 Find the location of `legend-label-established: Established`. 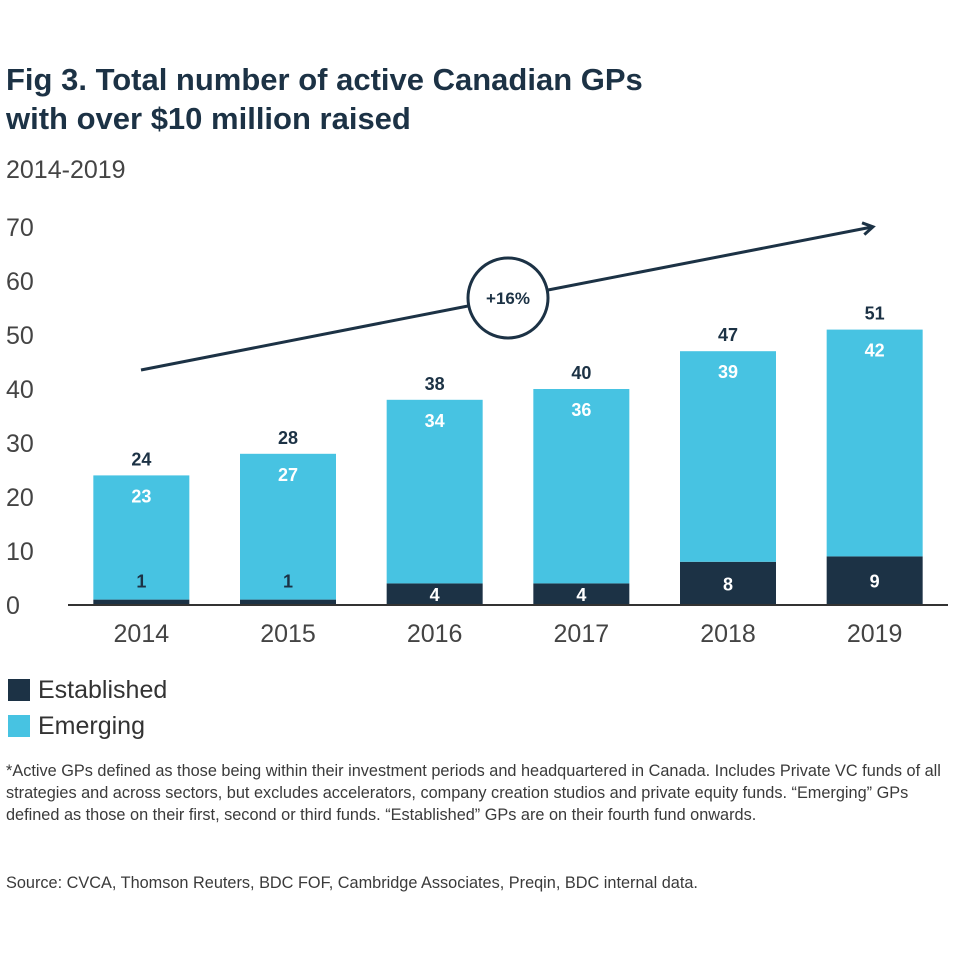

legend-label-established: Established is located at coordinates (103, 689).